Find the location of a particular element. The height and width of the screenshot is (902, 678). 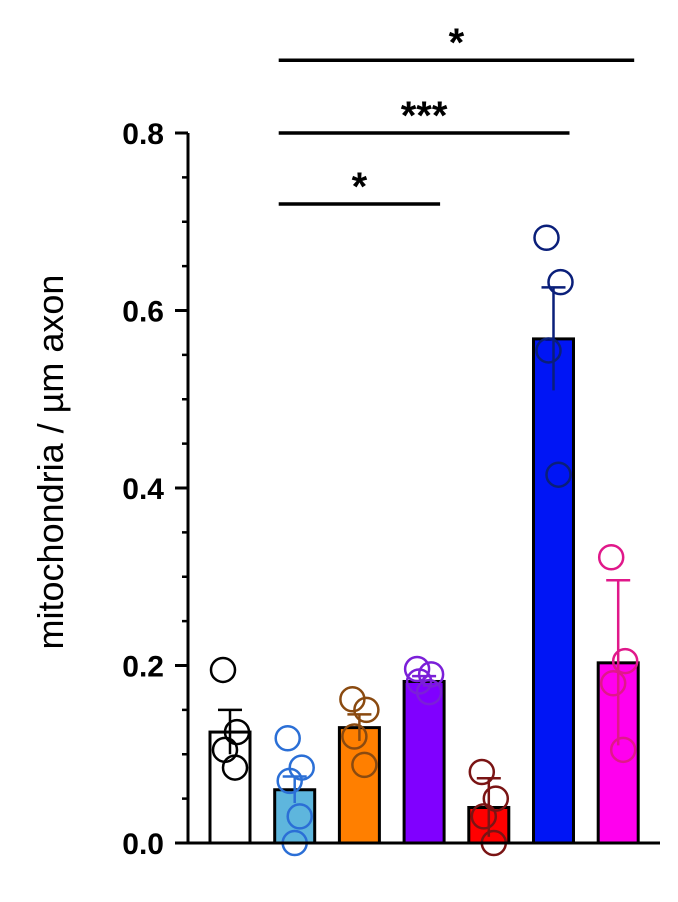

y-axis-title: mitochondria / µm axon is located at coordinates (50, 462).